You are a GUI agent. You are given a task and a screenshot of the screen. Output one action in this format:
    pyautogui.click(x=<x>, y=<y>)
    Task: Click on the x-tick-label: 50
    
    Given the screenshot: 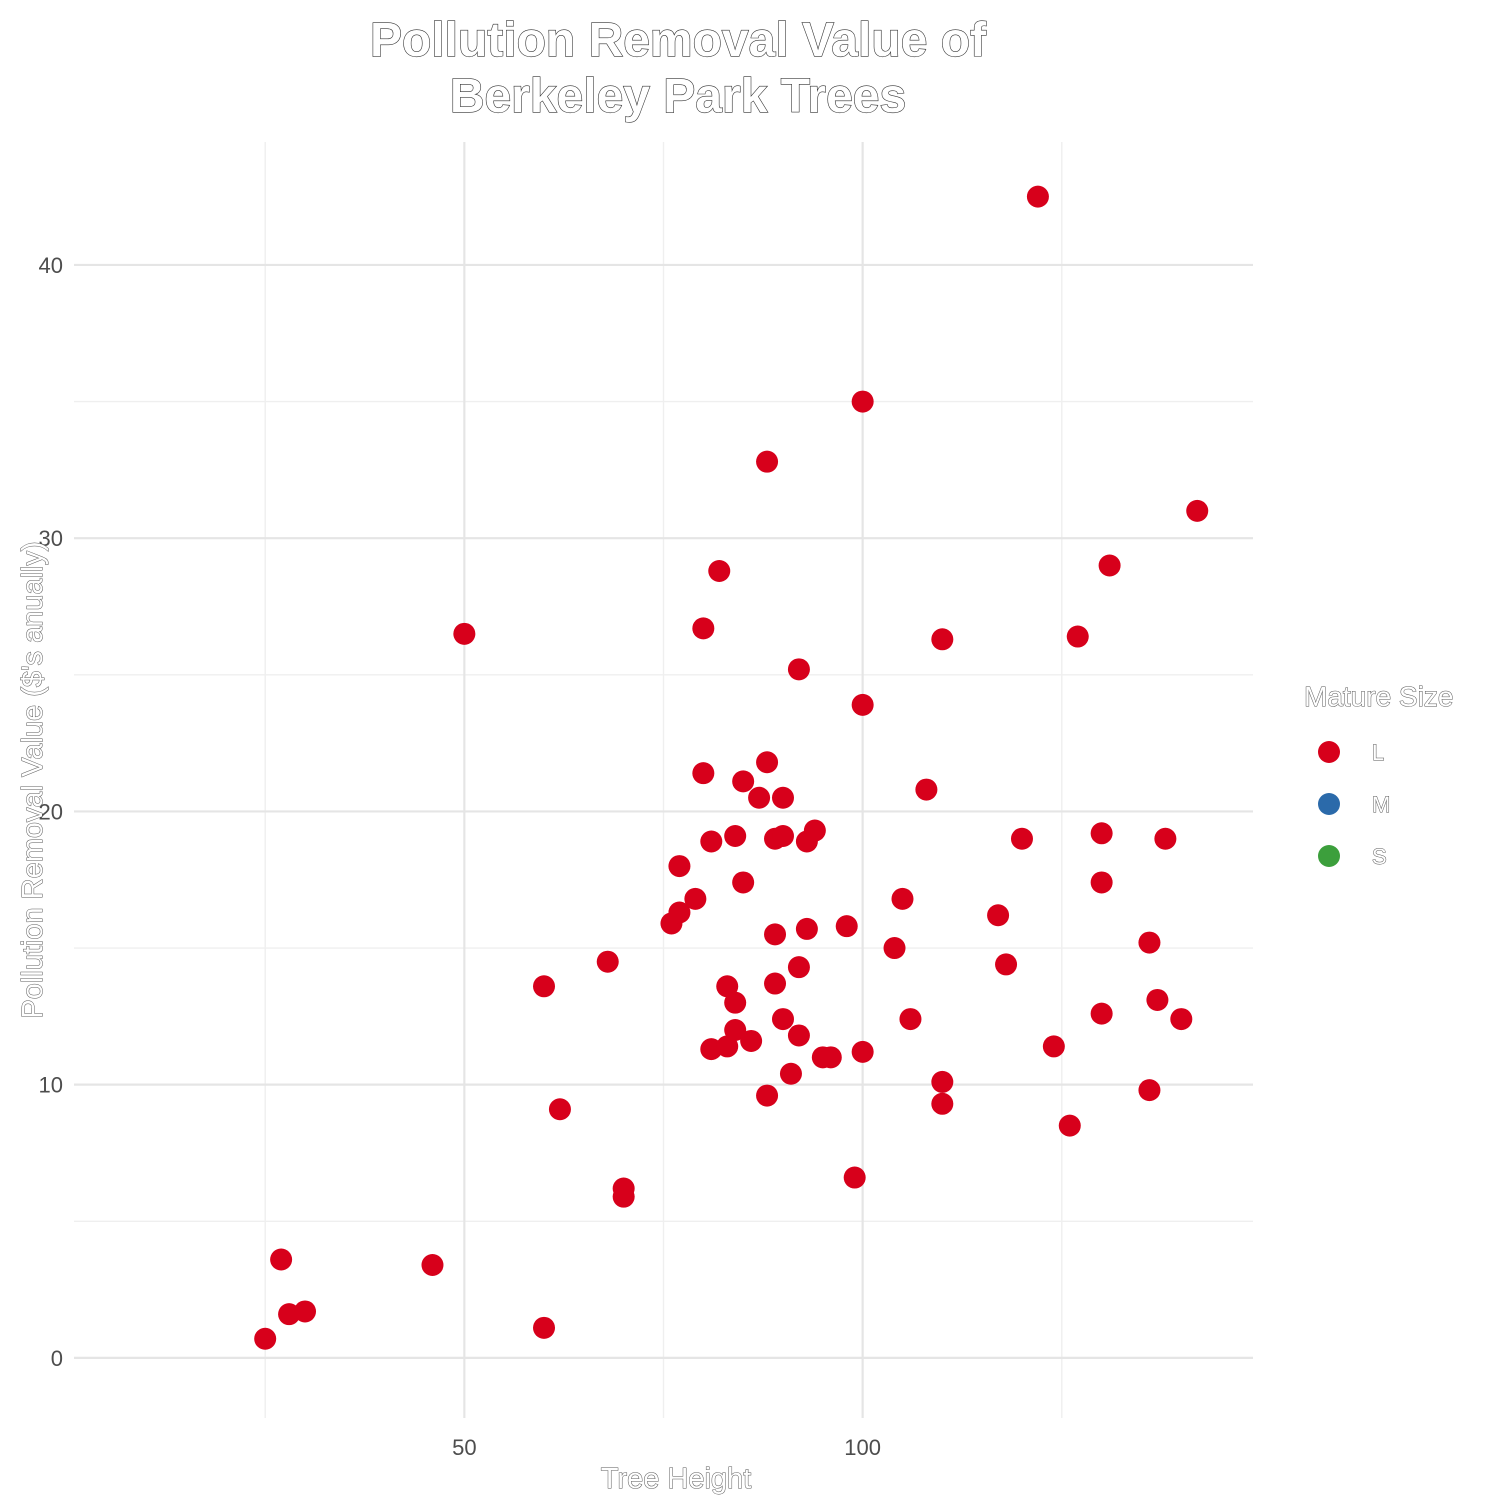 What is the action you would take?
    pyautogui.click(x=464, y=1447)
    